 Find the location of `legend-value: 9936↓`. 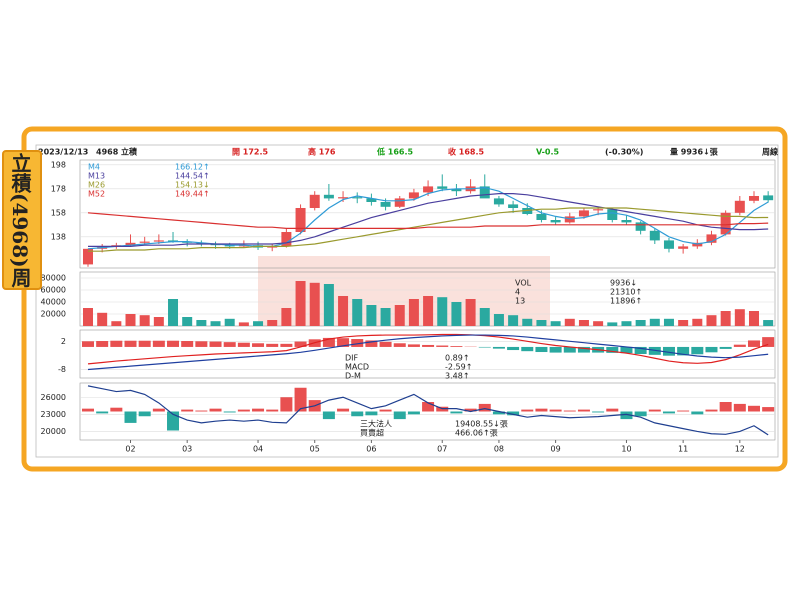

legend-value: 9936↓ is located at coordinates (623, 283).